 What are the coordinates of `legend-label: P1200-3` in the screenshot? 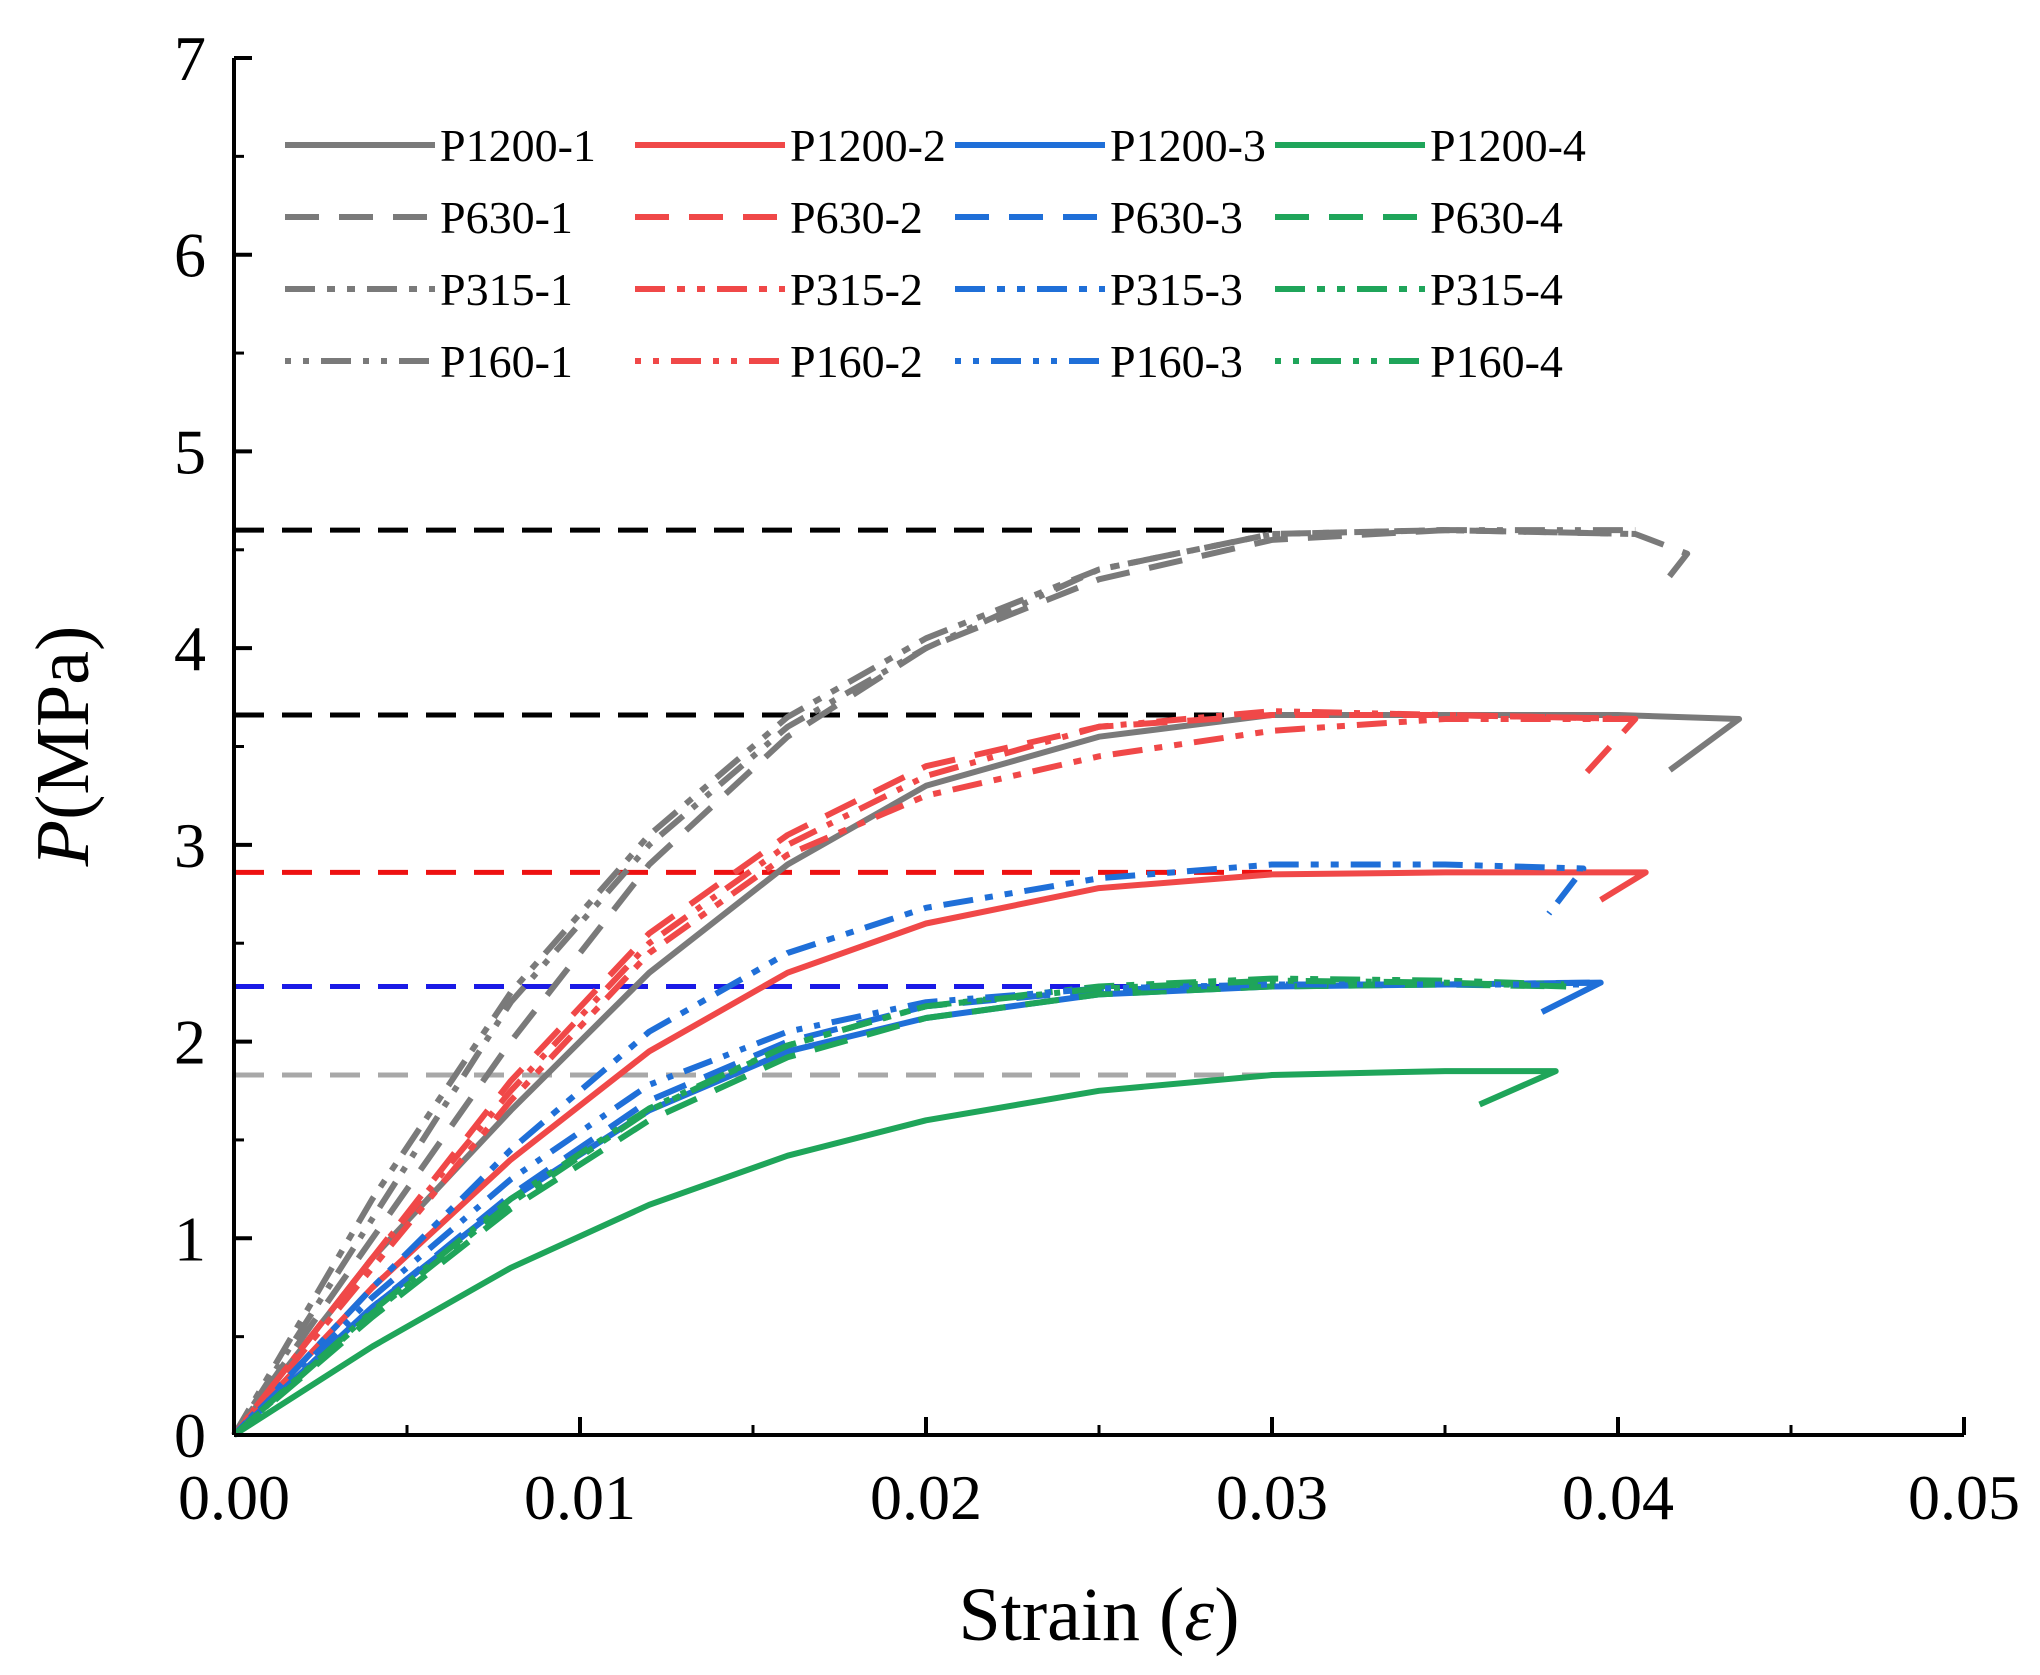 It's located at (1188, 145).